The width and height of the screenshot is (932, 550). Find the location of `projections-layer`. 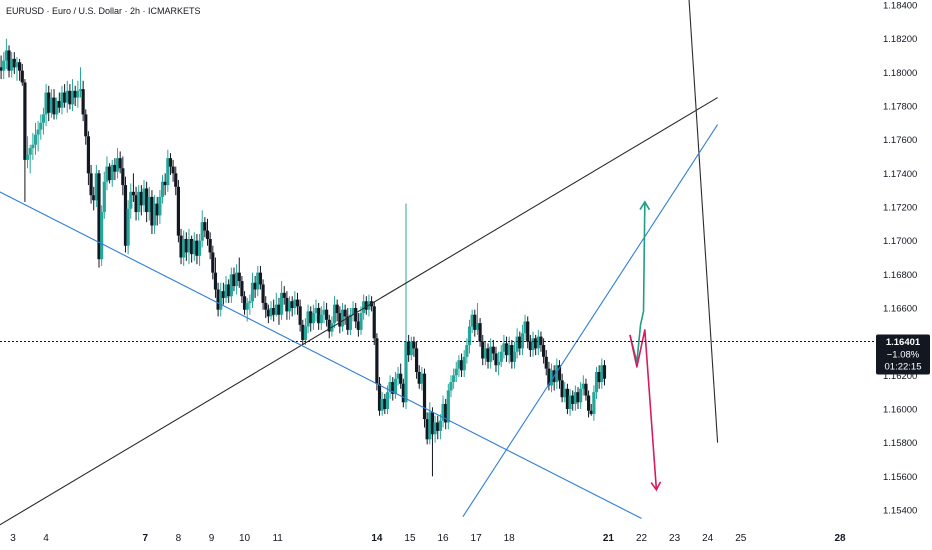

projections-layer is located at coordinates (645, 346).